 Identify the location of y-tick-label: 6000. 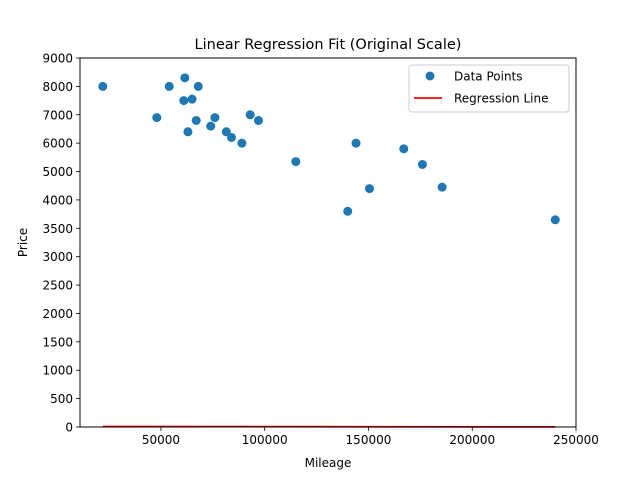
(57, 144).